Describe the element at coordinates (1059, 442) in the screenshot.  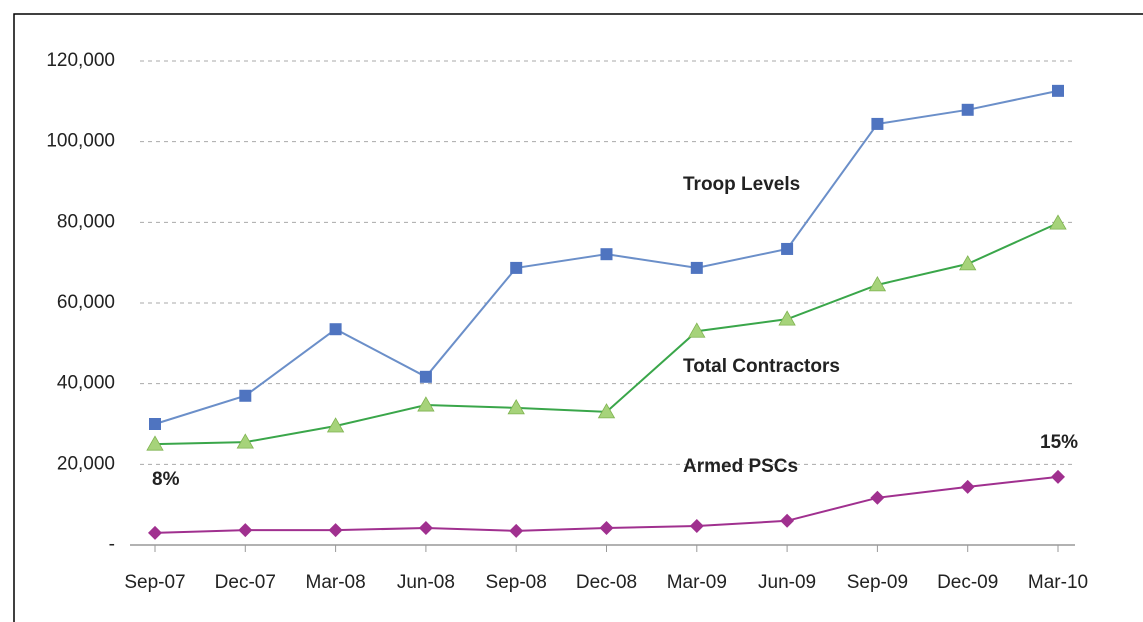
I see `annotation: 15%` at that location.